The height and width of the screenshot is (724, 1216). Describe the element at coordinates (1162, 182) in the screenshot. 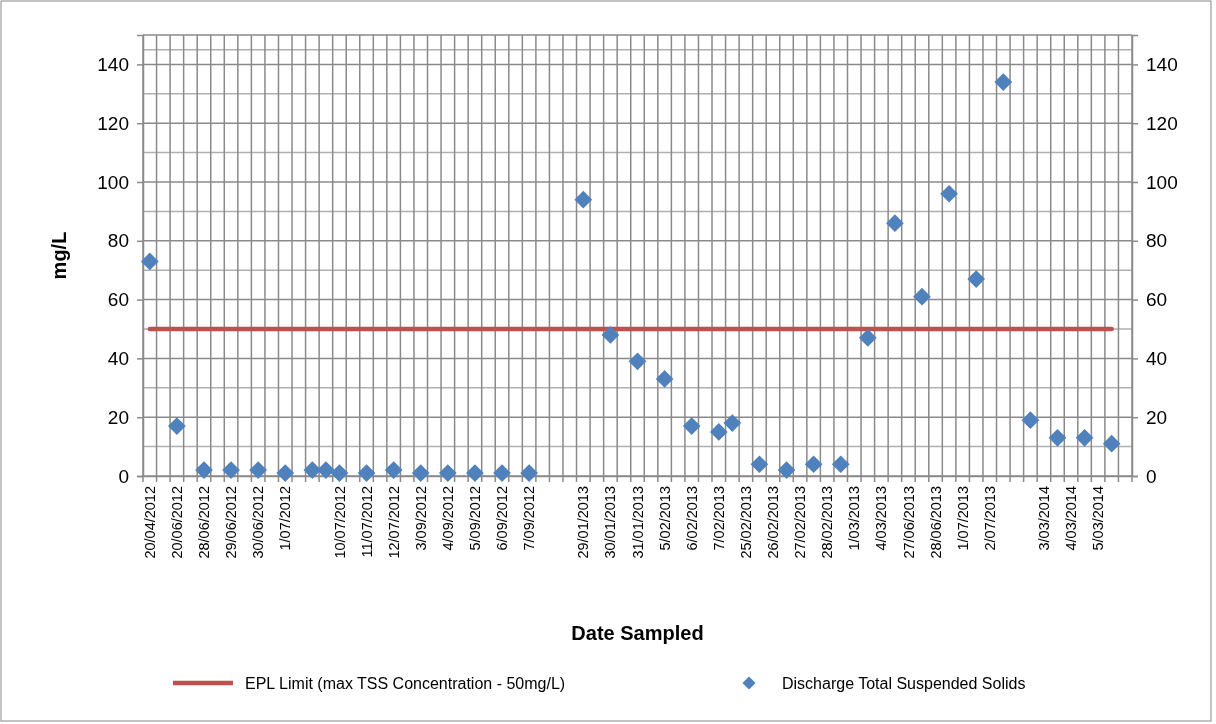

I see `y2-tick-label: 100` at that location.